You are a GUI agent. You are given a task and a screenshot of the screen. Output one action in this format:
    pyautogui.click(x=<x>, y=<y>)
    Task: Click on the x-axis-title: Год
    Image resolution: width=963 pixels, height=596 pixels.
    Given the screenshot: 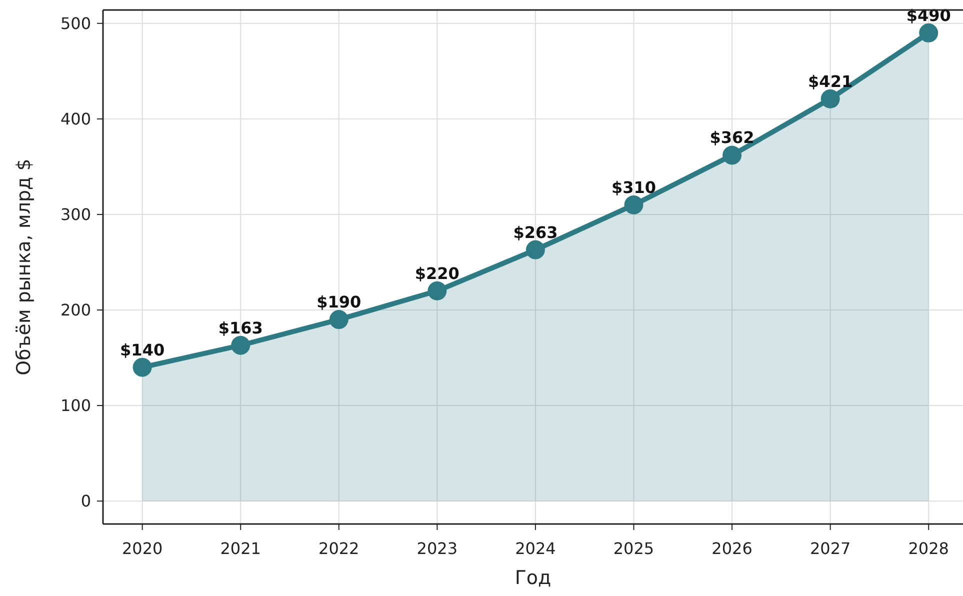 What is the action you would take?
    pyautogui.click(x=533, y=578)
    